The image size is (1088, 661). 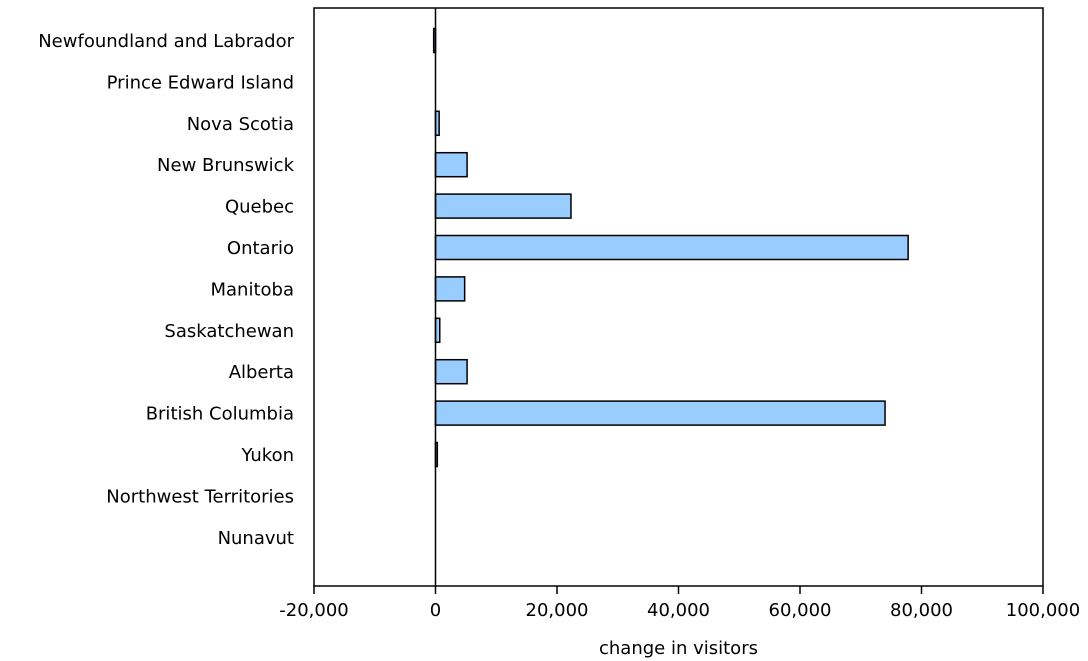 What do you see at coordinates (678, 610) in the screenshot?
I see `x-tick-label: 40,000` at bounding box center [678, 610].